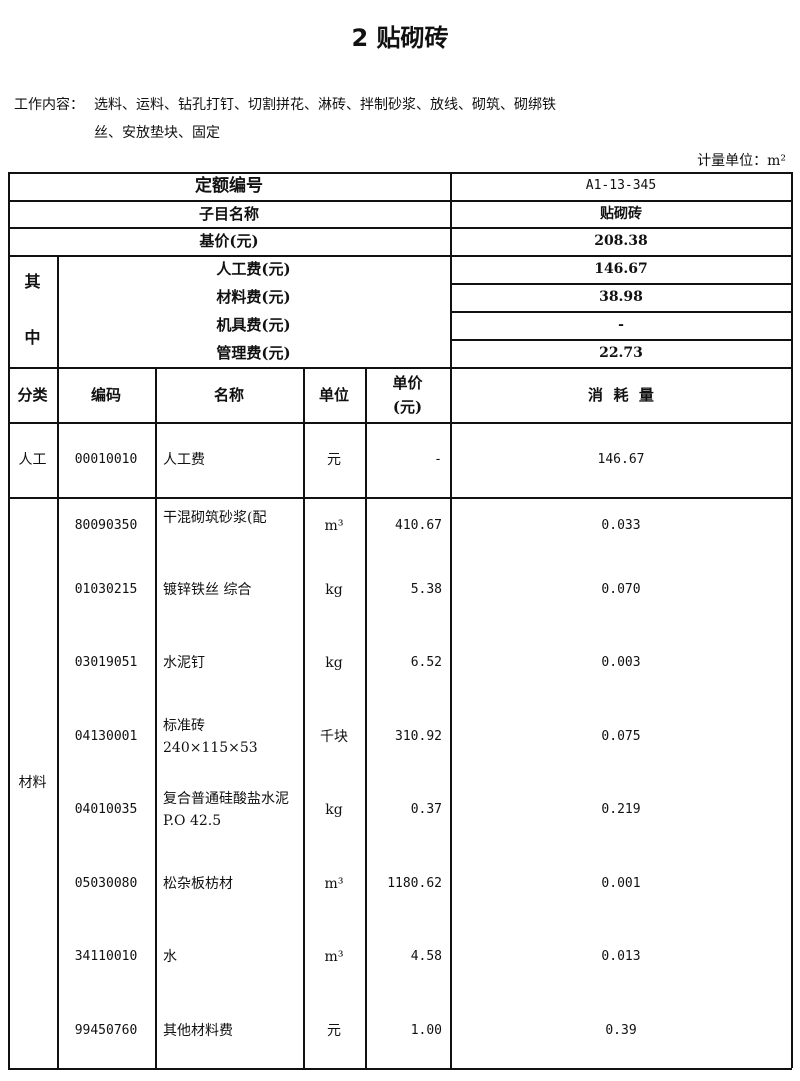 Image resolution: width=800 pixels, height=1081 pixels. What do you see at coordinates (106, 459) in the screenshot?
I see `labor-code: 00010010` at bounding box center [106, 459].